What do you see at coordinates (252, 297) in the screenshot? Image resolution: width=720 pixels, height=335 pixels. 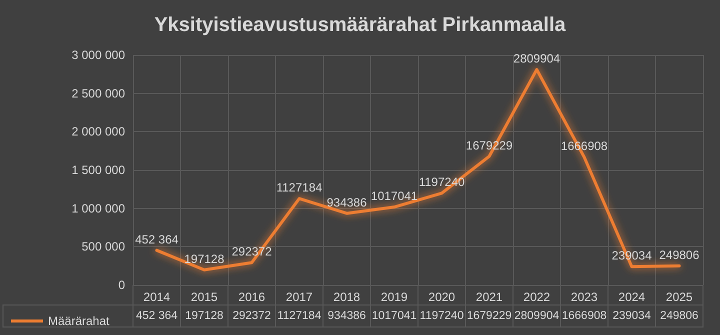 I see `x-tick-label: 2016` at bounding box center [252, 297].